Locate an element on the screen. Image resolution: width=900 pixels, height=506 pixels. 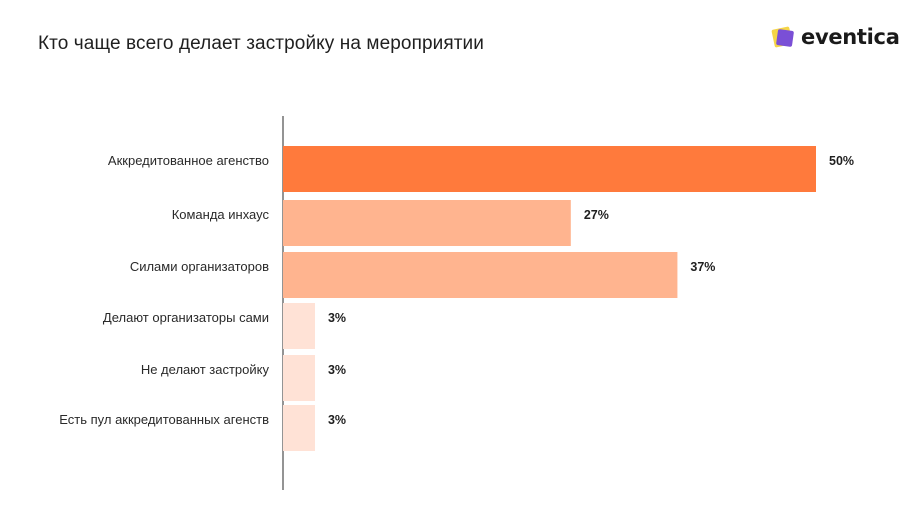
category-label: Есть пул аккредитованных агенств is located at coordinates (164, 419).